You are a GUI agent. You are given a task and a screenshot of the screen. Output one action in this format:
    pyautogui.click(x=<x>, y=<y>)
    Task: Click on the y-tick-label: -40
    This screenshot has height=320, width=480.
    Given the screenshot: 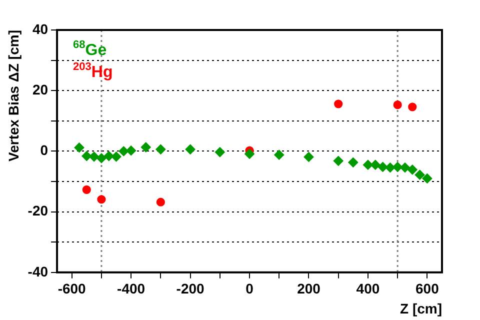 What is the action you would take?
    pyautogui.click(x=38, y=271)
    